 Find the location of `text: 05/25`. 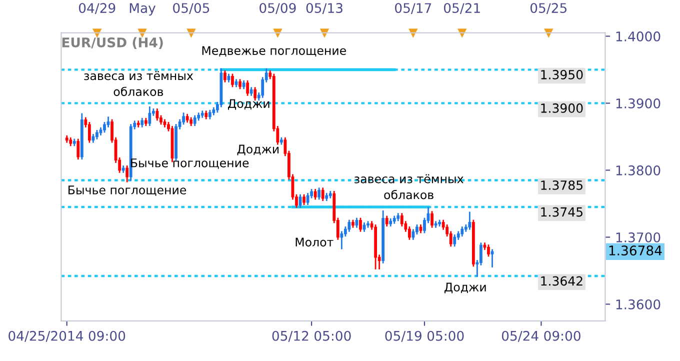

text: 05/25 is located at coordinates (548, 8).